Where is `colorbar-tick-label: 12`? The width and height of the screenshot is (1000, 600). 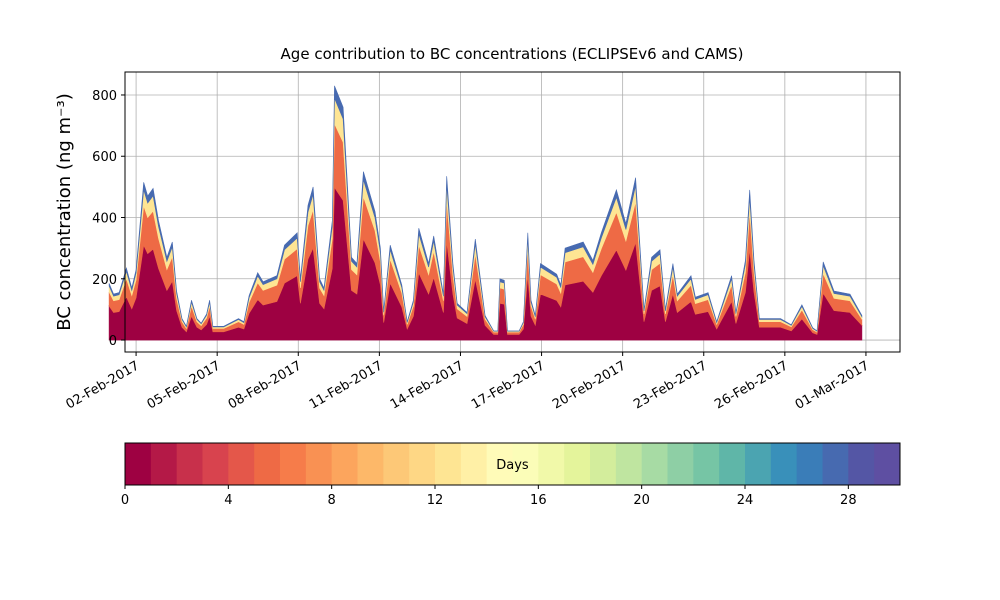 colorbar-tick-label: 12 is located at coordinates (435, 500).